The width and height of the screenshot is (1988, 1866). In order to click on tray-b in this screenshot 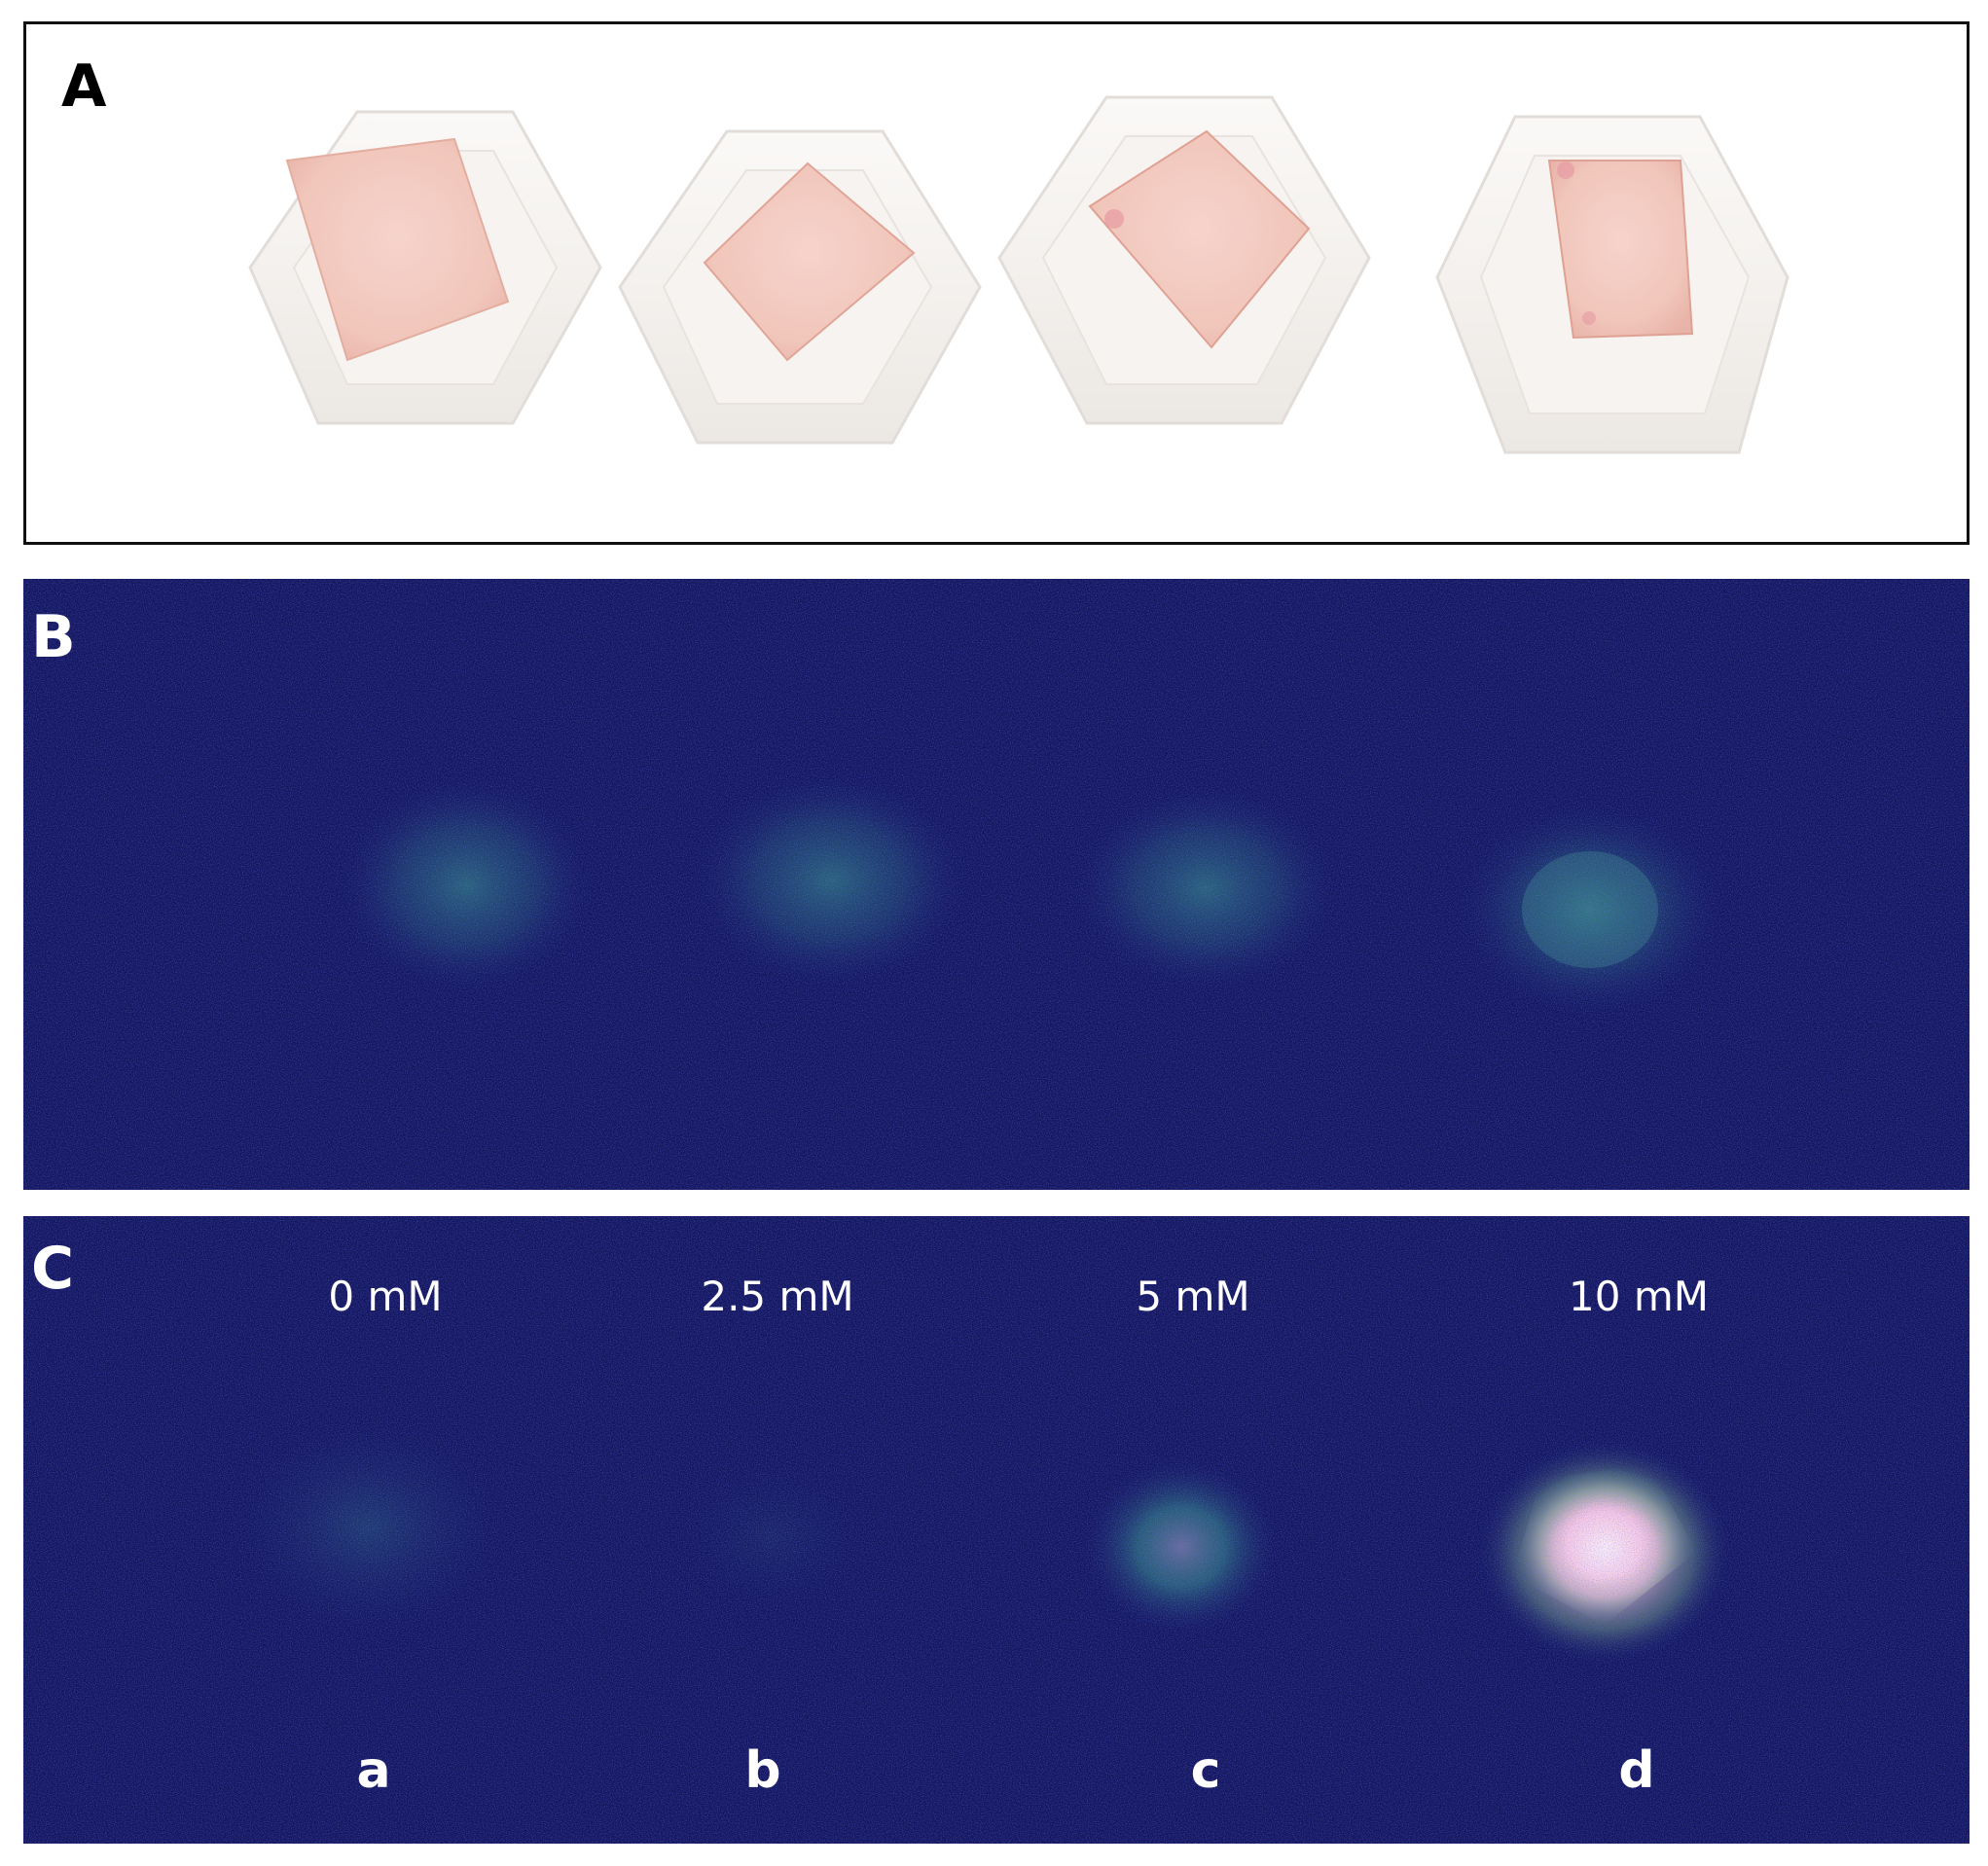, I will do `click(800, 287)`.